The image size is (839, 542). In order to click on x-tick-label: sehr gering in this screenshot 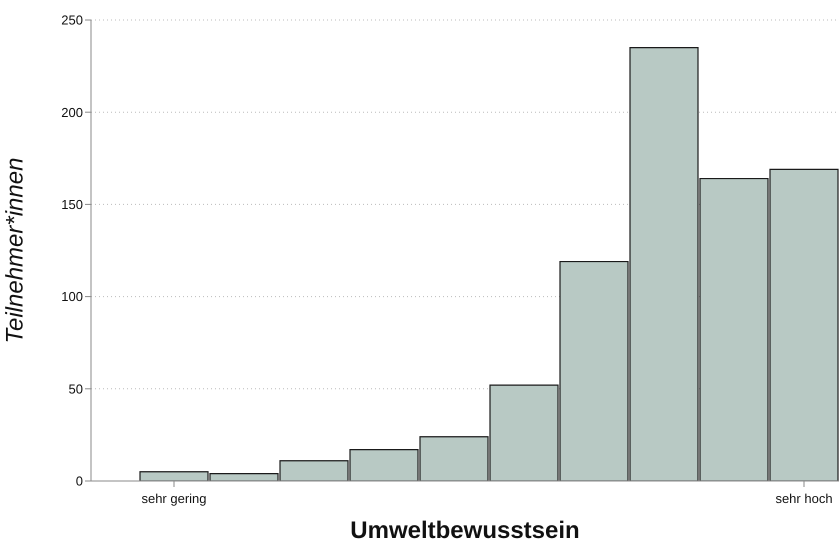, I will do `click(174, 498)`.